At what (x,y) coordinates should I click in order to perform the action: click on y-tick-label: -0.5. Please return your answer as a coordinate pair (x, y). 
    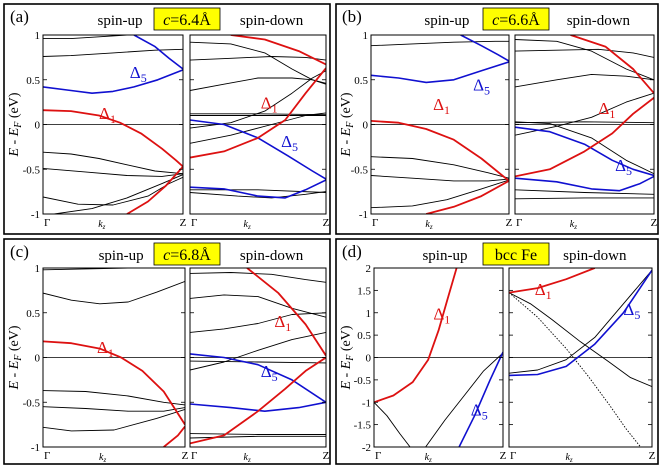
    Looking at the image, I should click on (32, 403).